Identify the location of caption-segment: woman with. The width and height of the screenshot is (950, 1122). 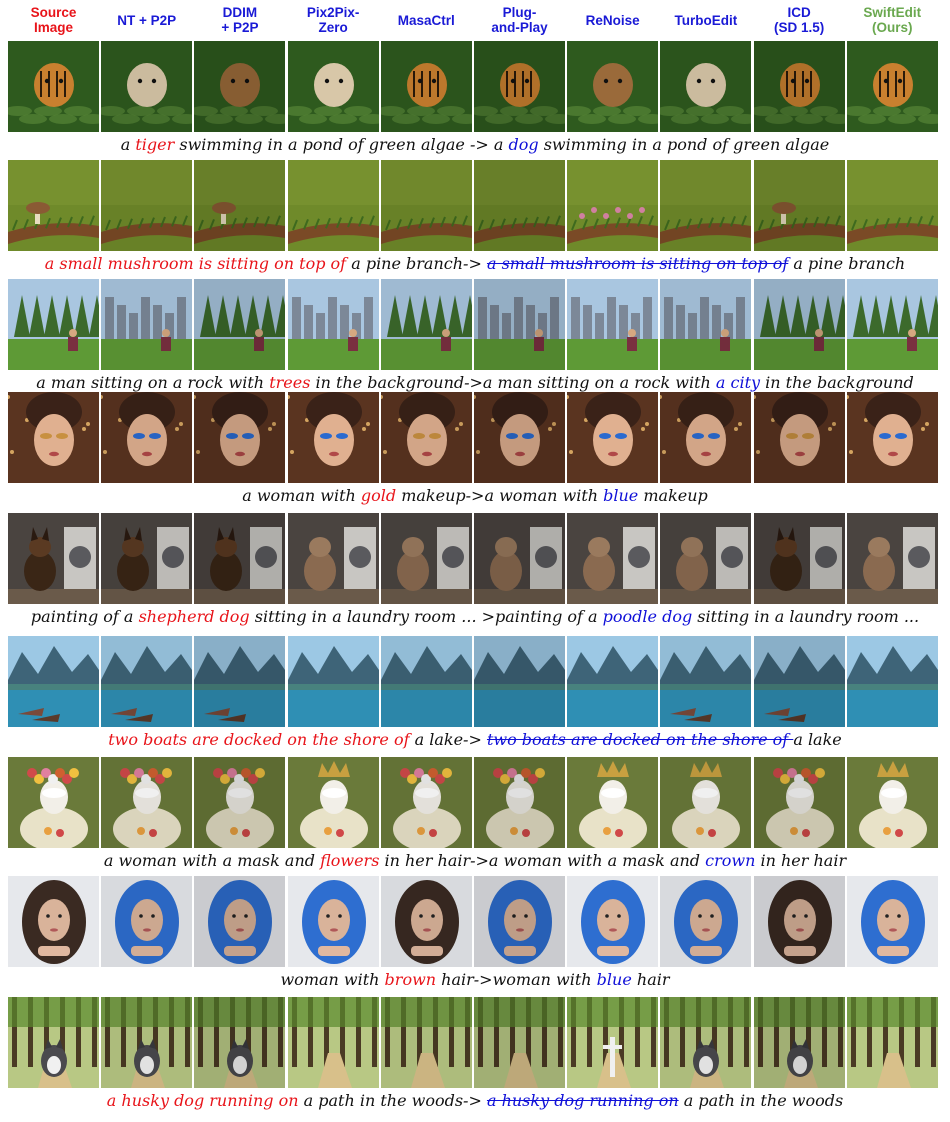
(332, 979).